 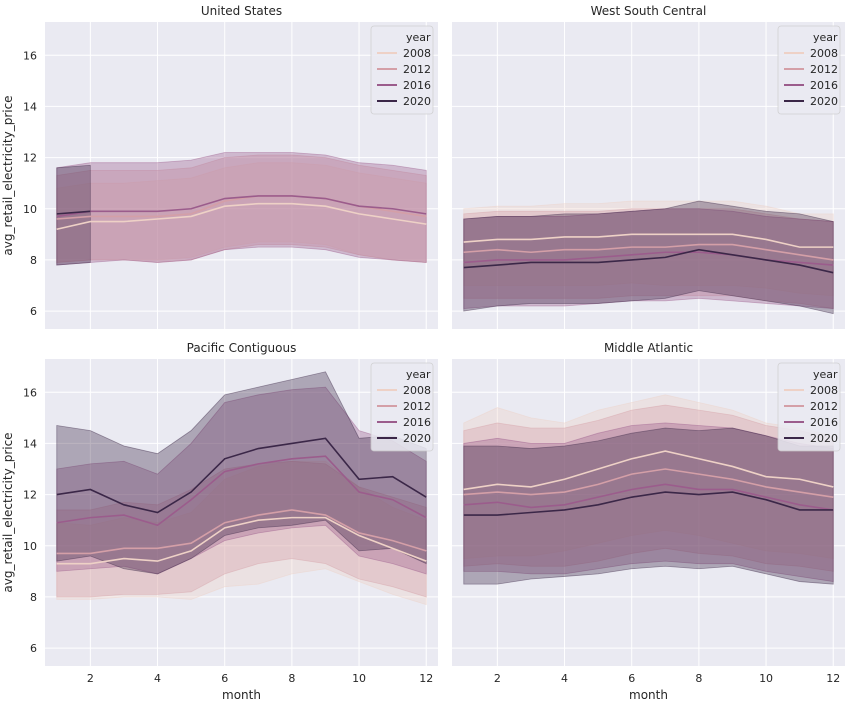 I want to click on panel-title: West South Central, so click(x=649, y=11).